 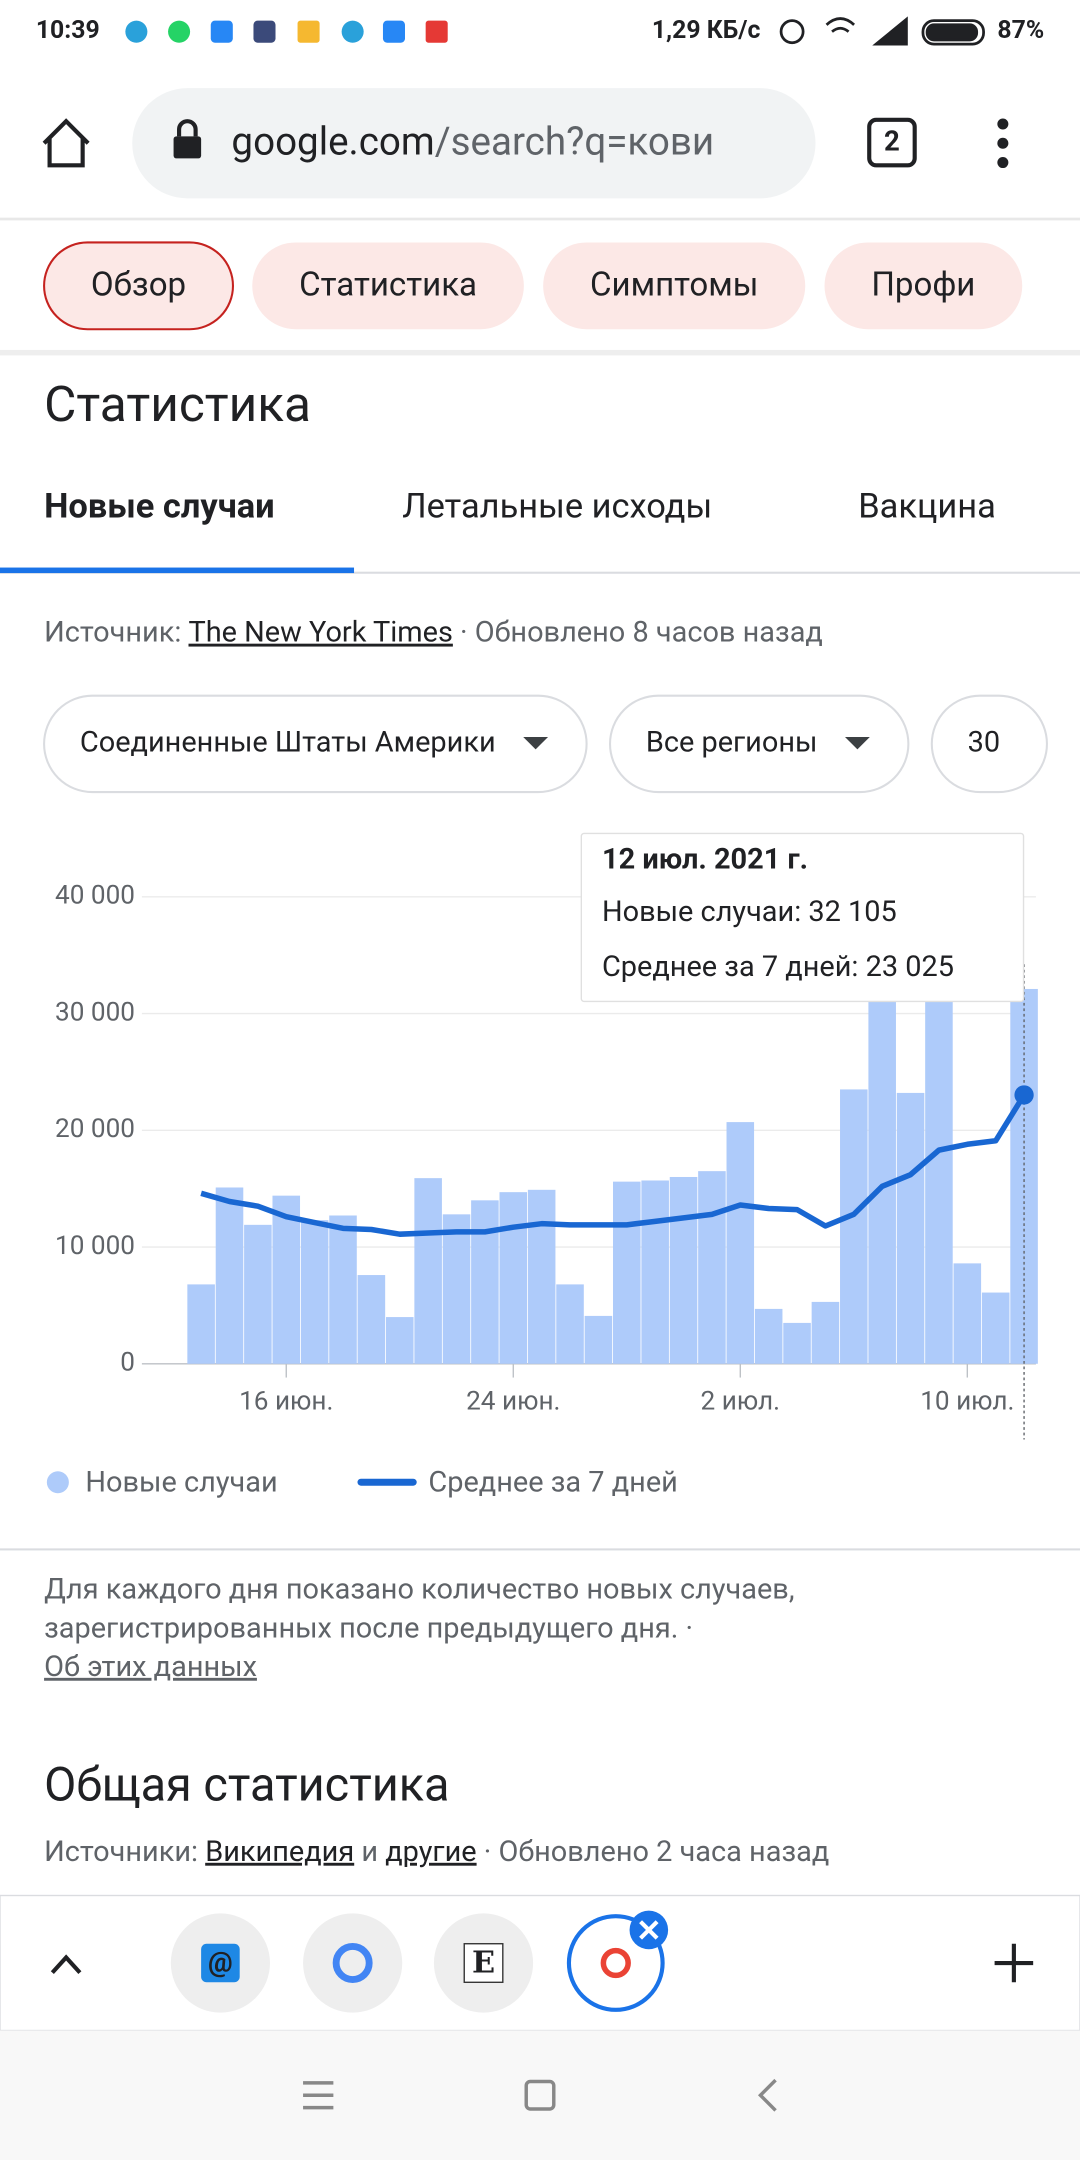 I want to click on y-tick-label: 40 000, so click(x=95, y=896).